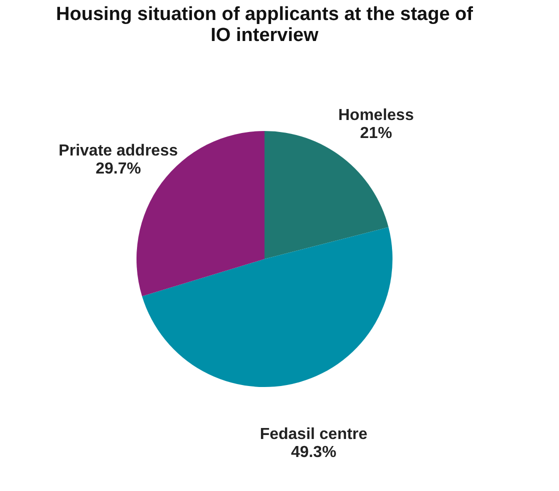  I want to click on slice-label: Fedasil centre, so click(314, 435).